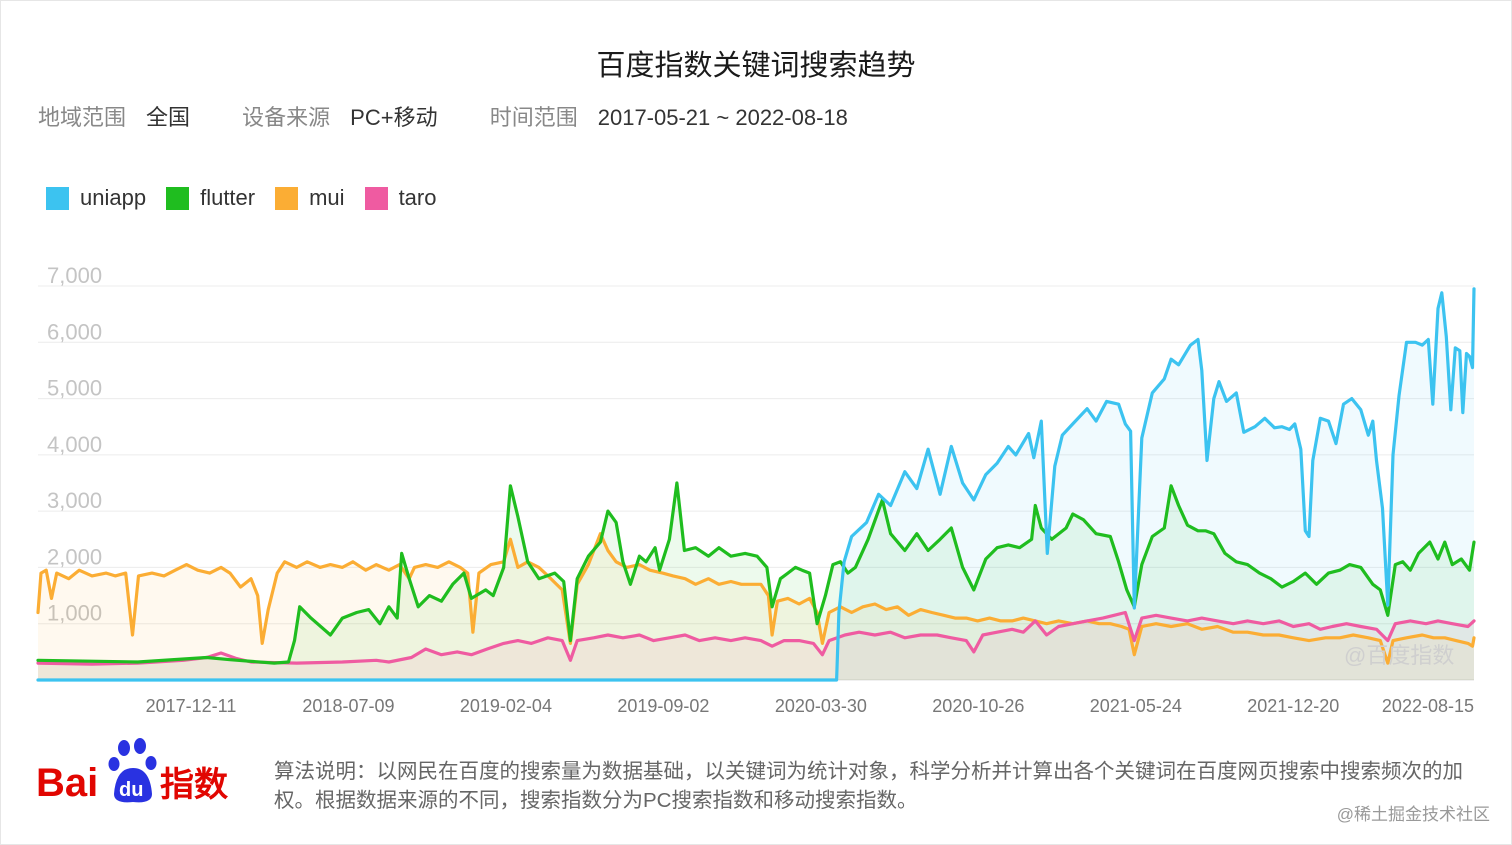 This screenshot has width=1512, height=845. Describe the element at coordinates (533, 117) in the screenshot. I see `filter-time-label: 时间范围` at that location.